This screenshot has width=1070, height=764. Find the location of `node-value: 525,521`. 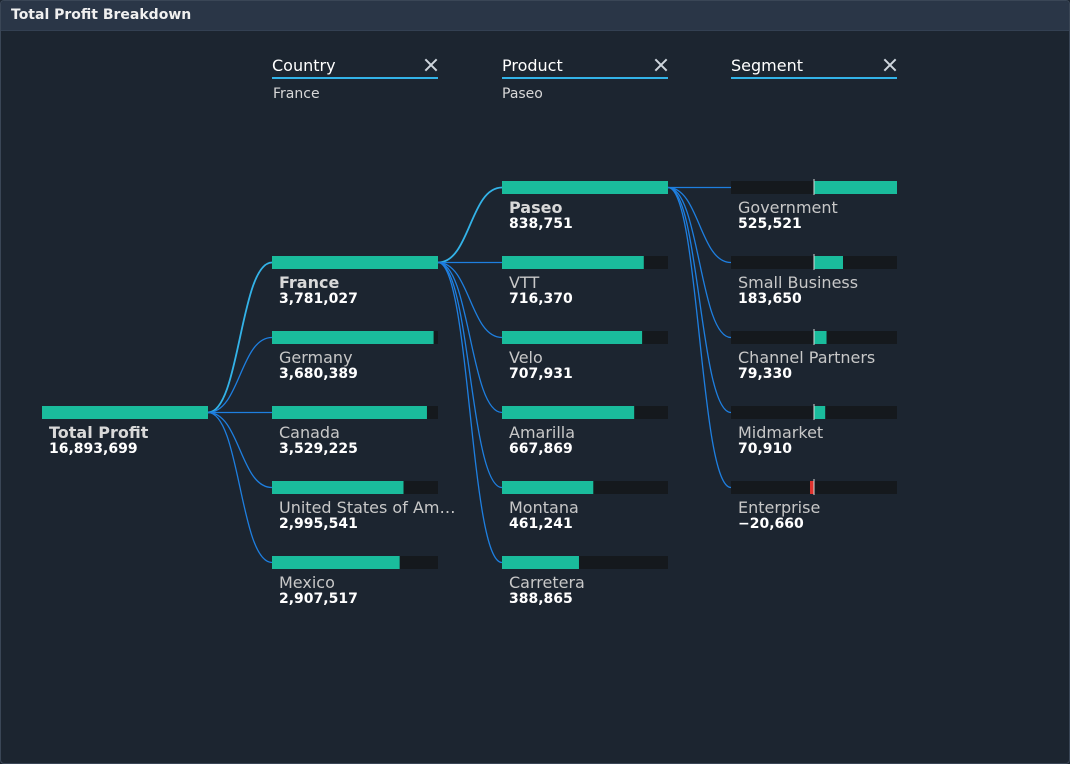

node-value: 525,521 is located at coordinates (770, 224).